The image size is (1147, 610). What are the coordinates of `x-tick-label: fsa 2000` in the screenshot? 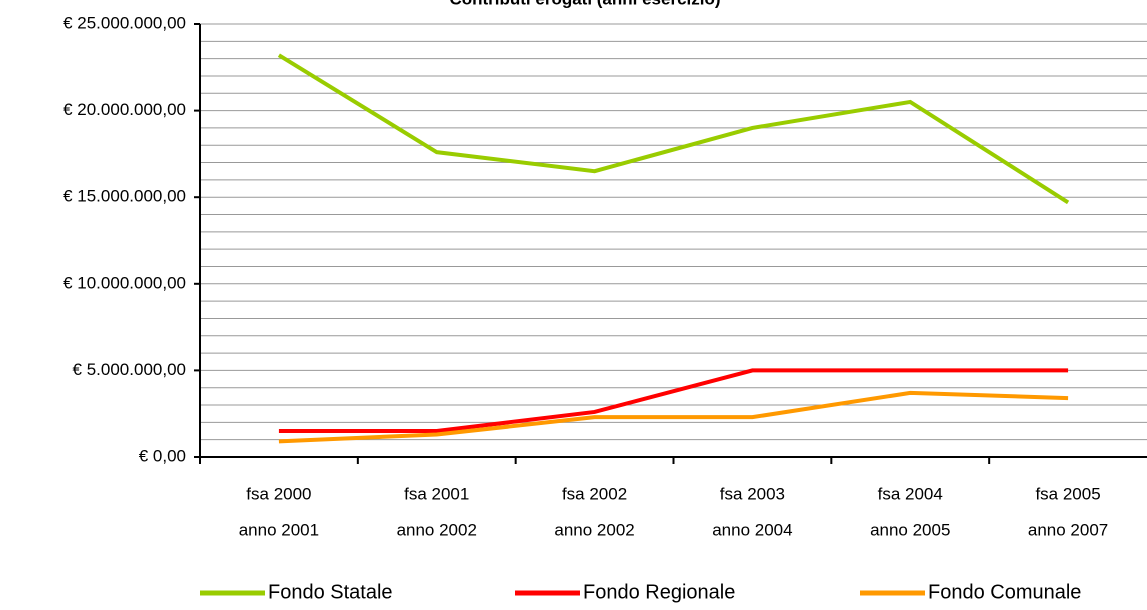 It's located at (278, 493).